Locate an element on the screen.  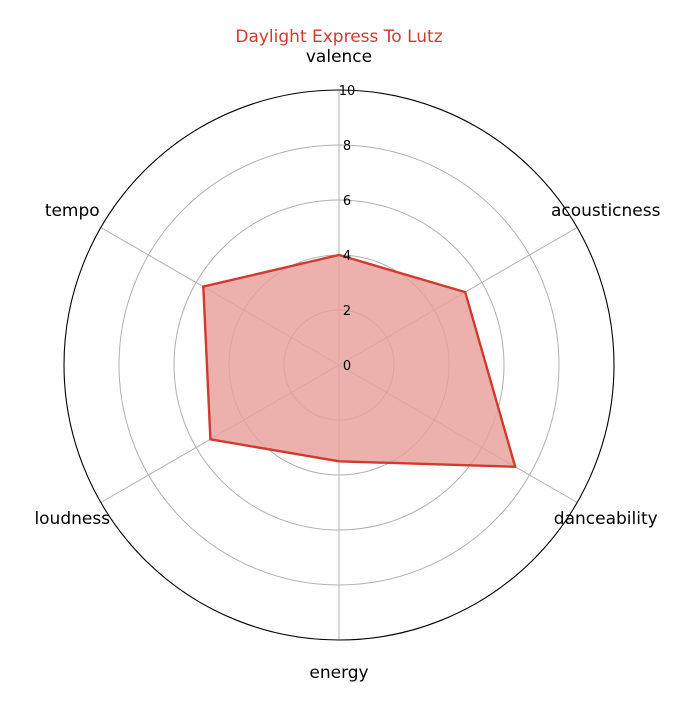
data-layer is located at coordinates (359, 360).